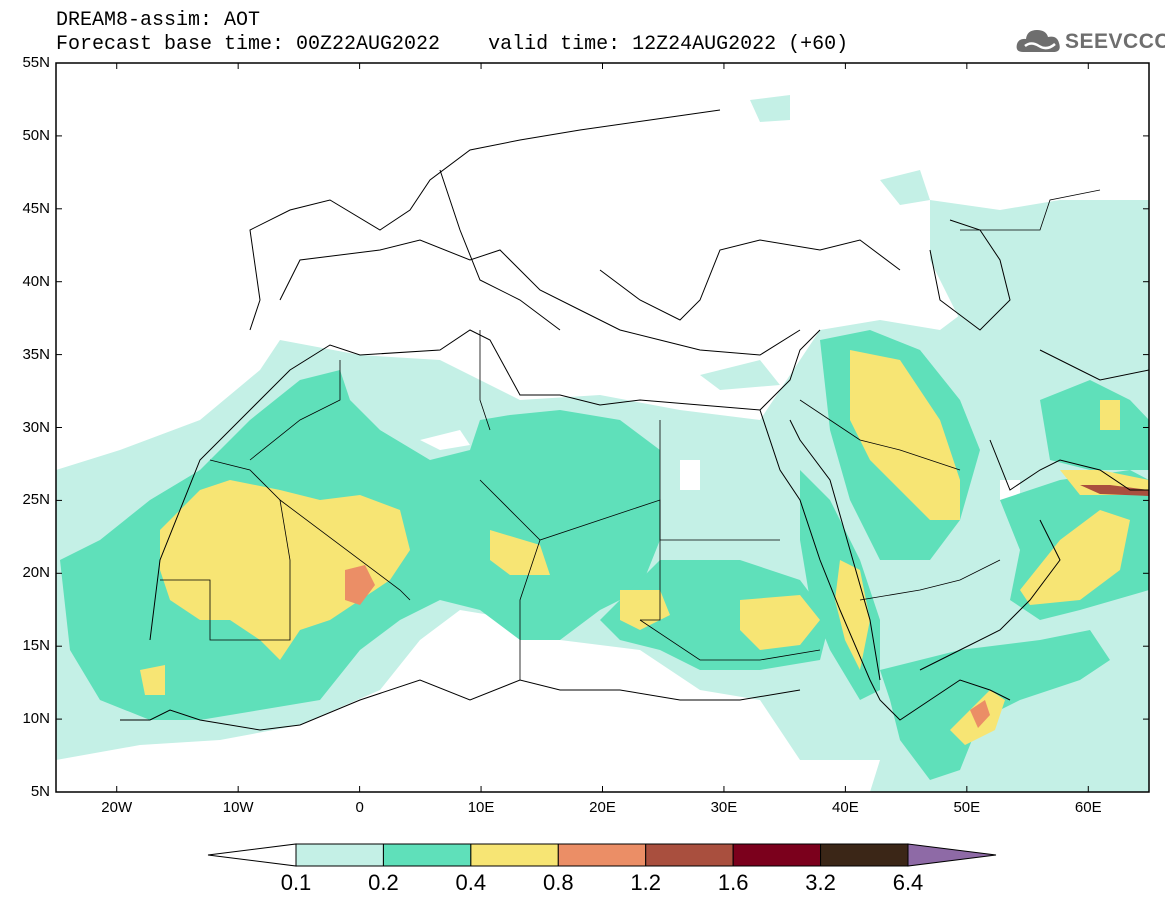  Describe the element at coordinates (36, 719) in the screenshot. I see `latitude-label: 10N` at that location.